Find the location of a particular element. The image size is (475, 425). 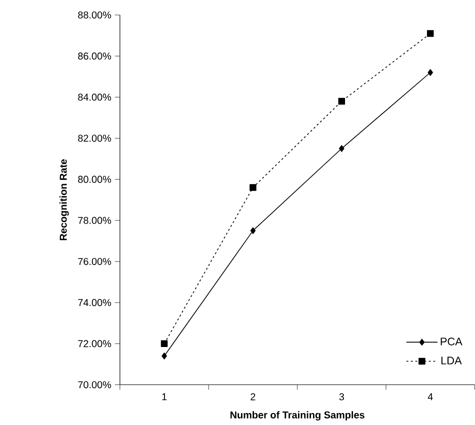

y-tick-label: 84.00% is located at coordinates (95, 97).